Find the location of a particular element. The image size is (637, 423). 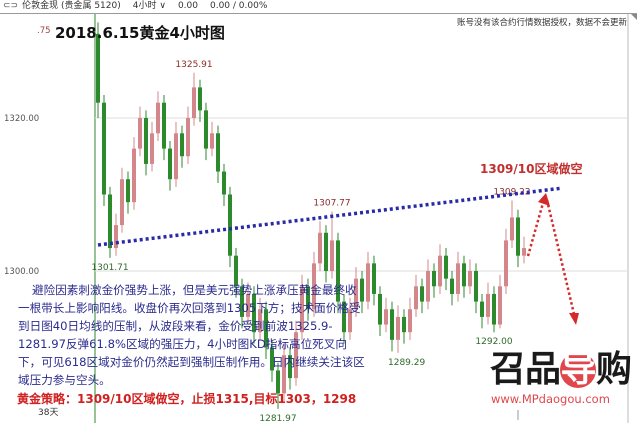

price-value: 0.00 is located at coordinates (187, 6).